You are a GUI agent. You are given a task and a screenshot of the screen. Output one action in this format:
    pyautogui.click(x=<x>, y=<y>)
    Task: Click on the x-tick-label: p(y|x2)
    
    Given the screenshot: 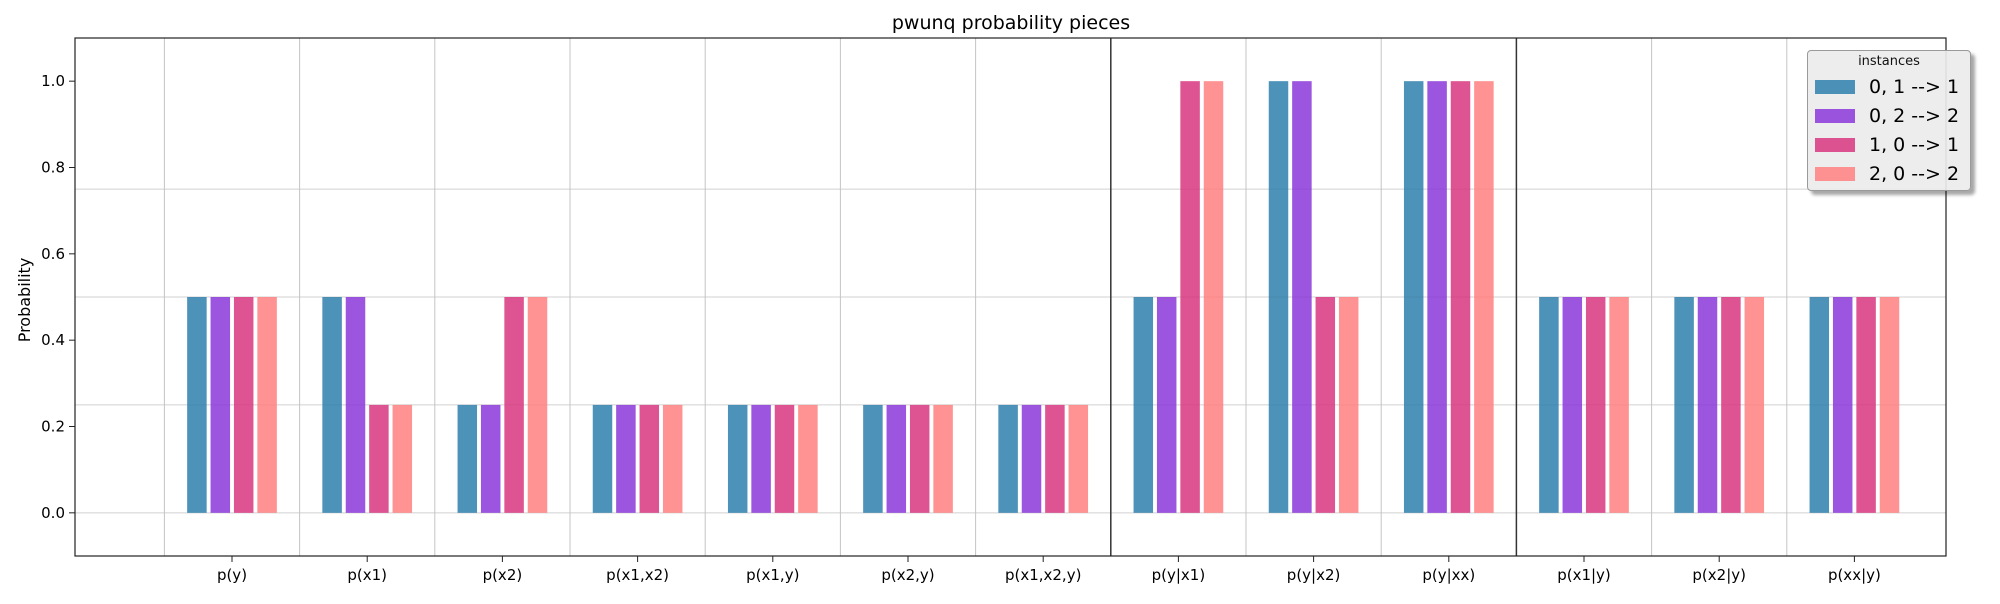 What is the action you would take?
    pyautogui.click(x=1314, y=575)
    